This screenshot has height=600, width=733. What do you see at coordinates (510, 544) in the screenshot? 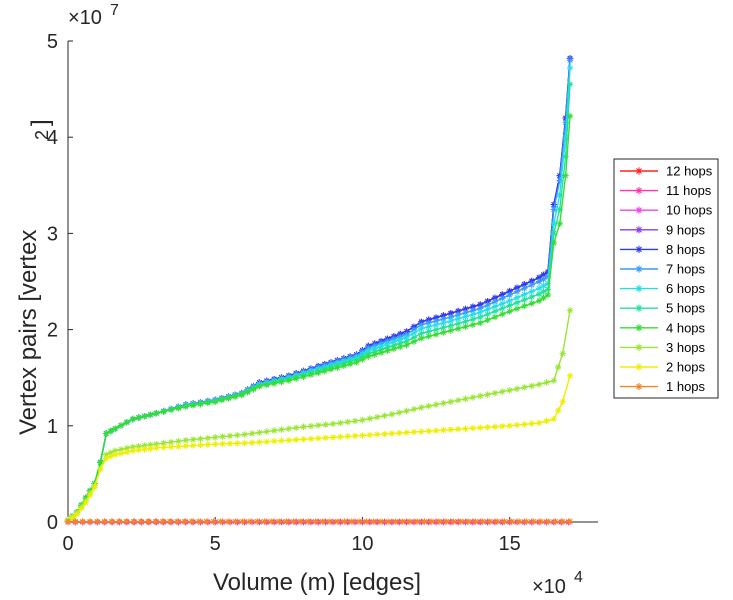
I see `x-tick-label: 15` at bounding box center [510, 544].